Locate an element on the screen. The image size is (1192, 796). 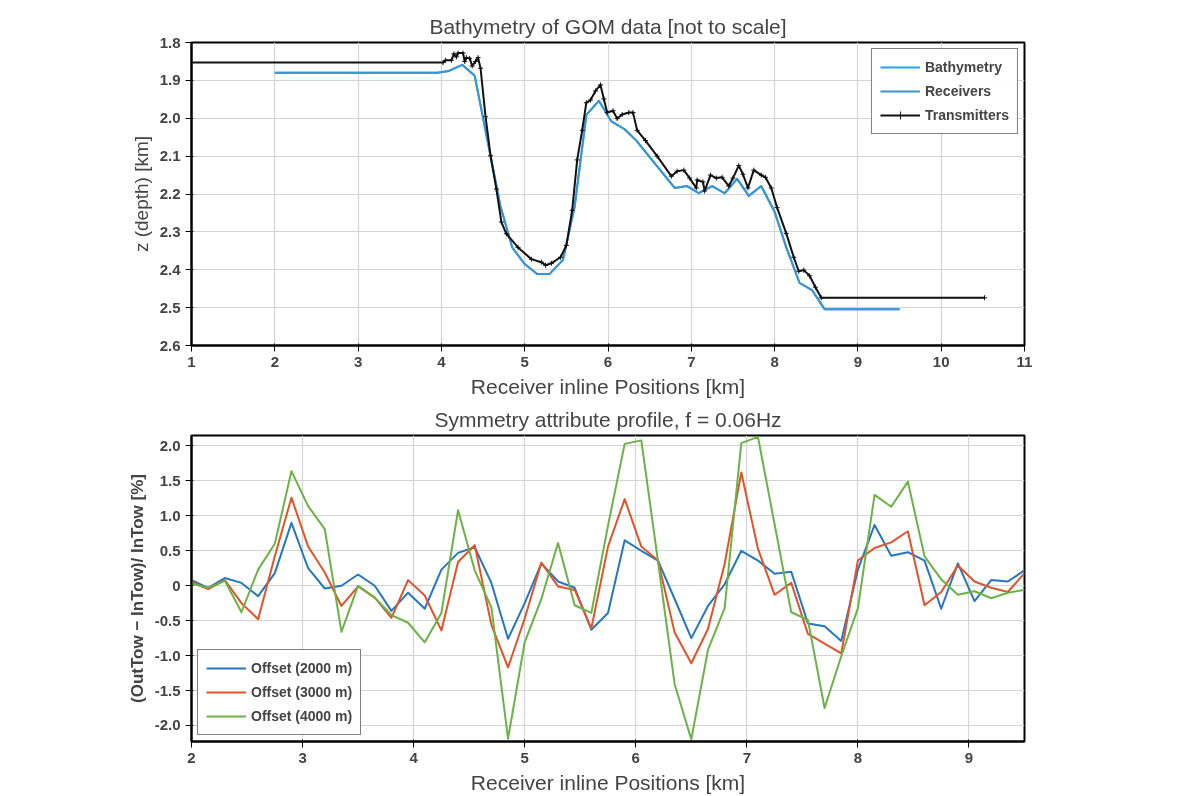
y-tick-label: 1.5 is located at coordinates (170, 480).